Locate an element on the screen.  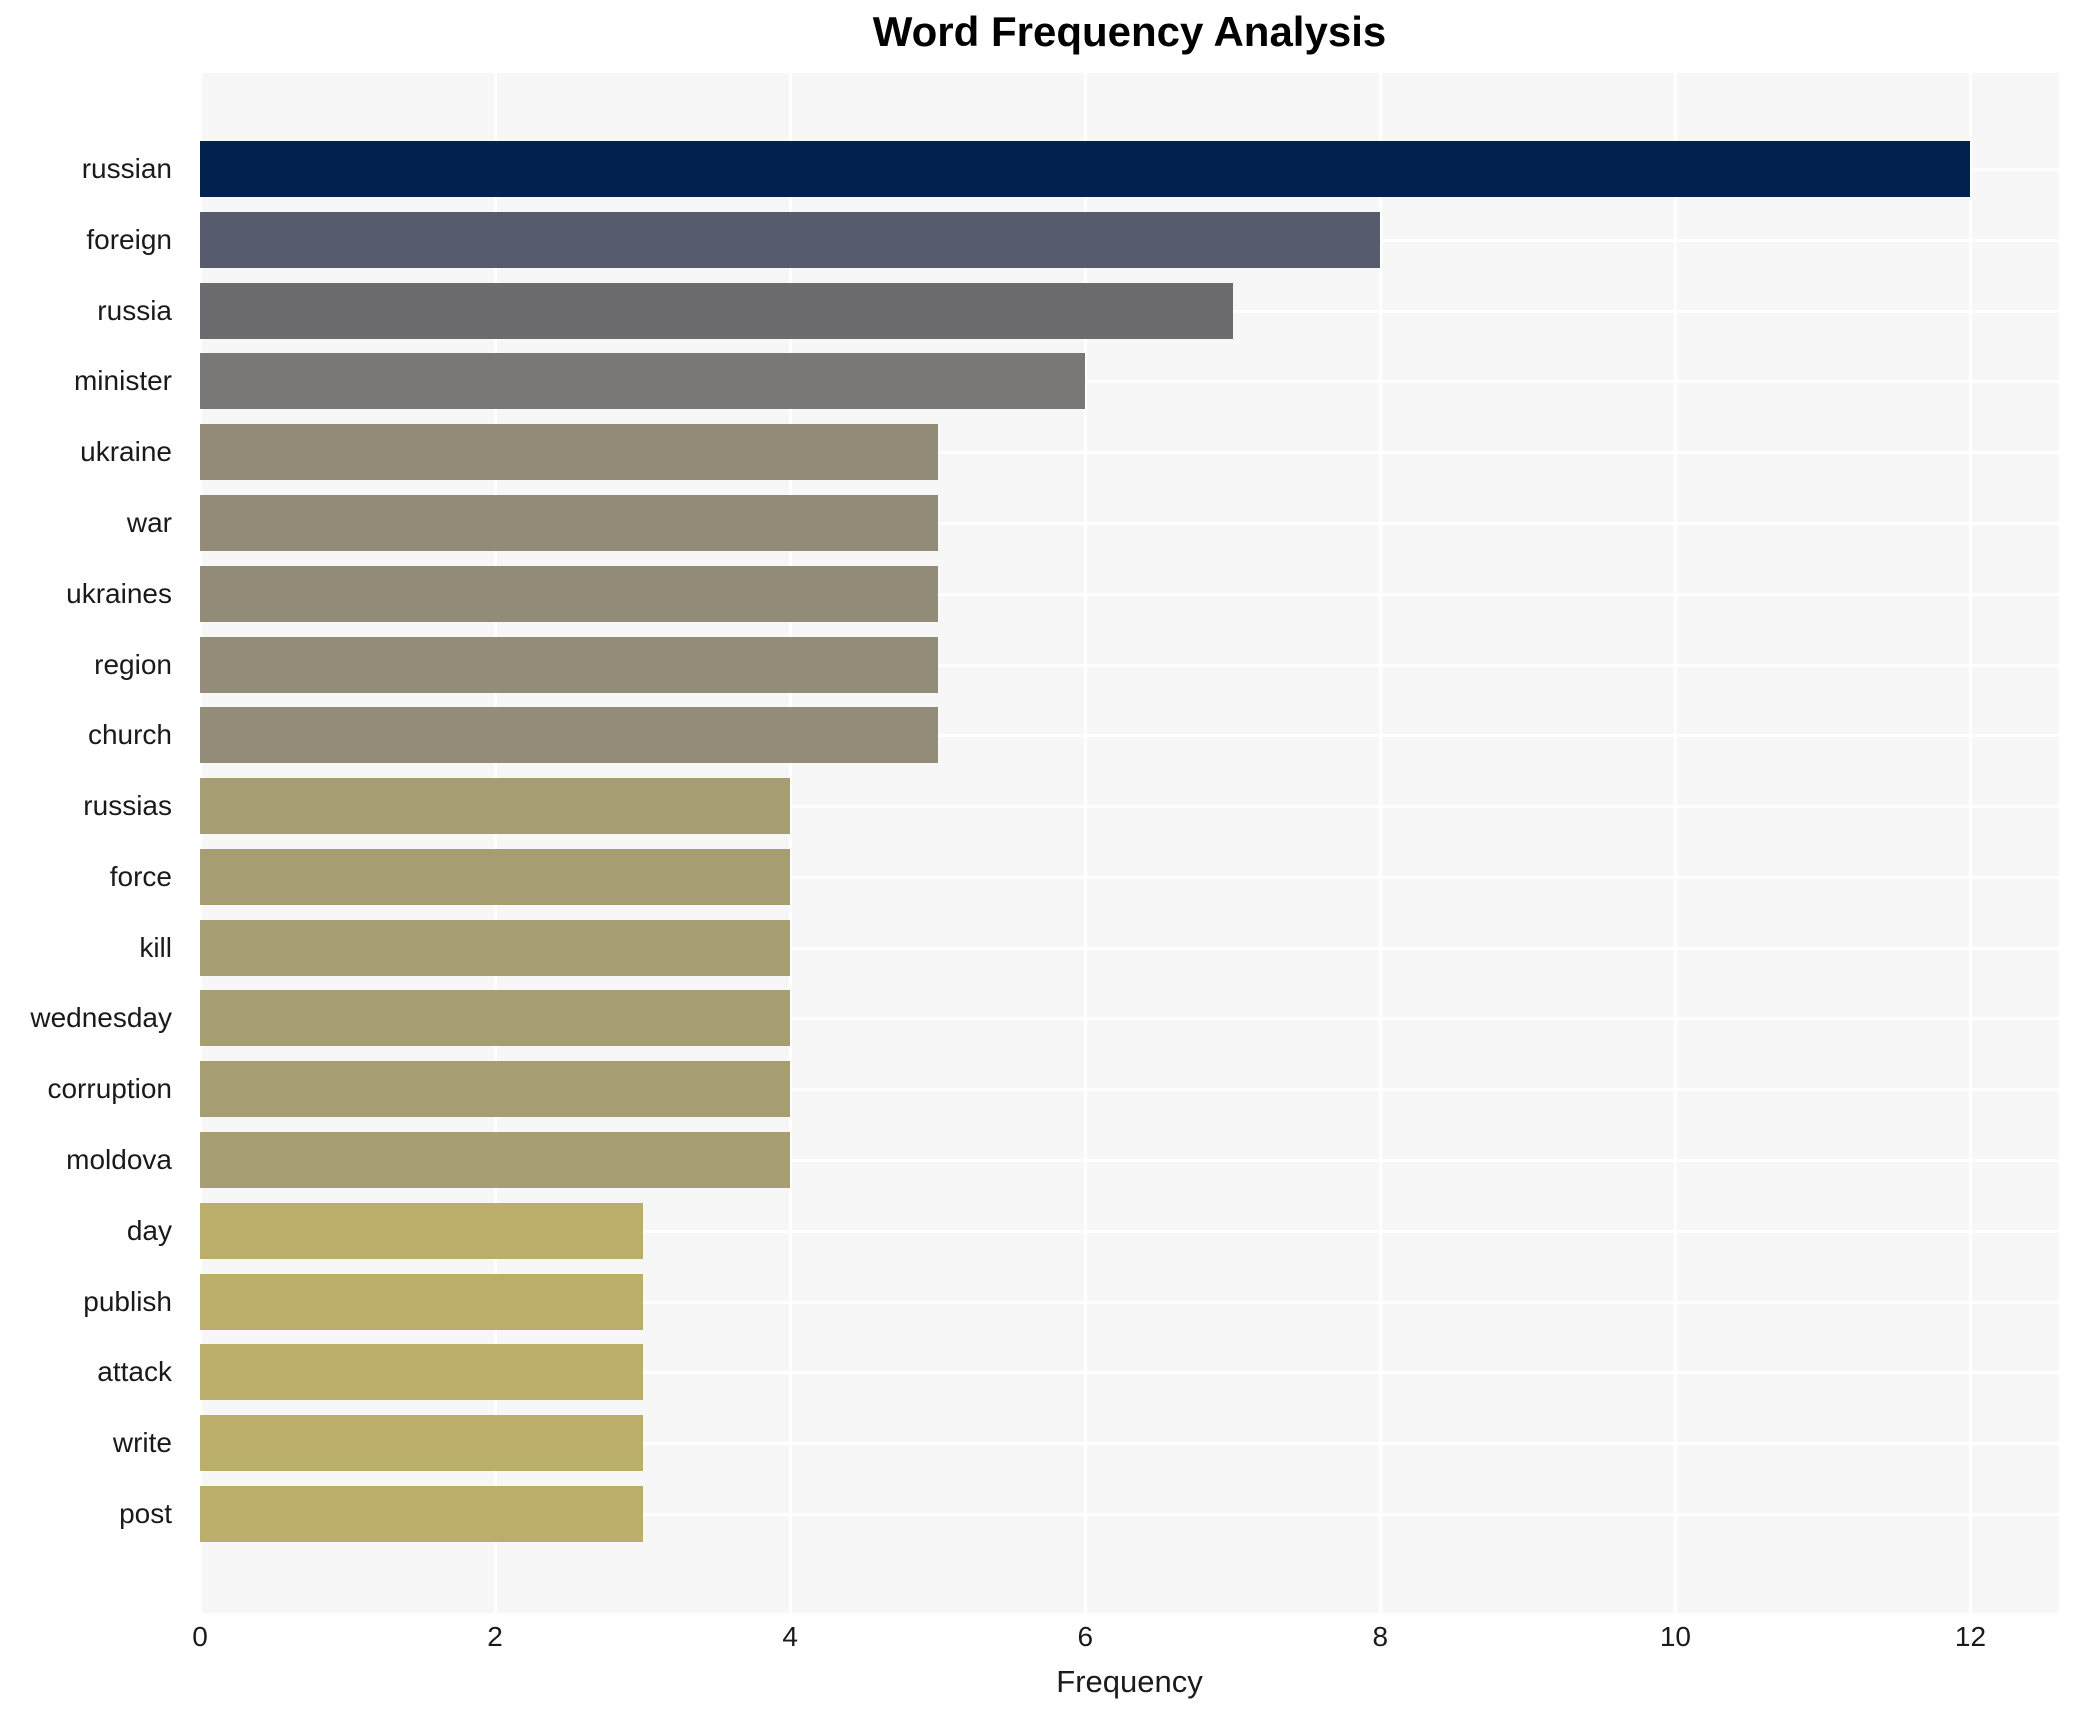
bar-wednesday is located at coordinates (495, 1018).